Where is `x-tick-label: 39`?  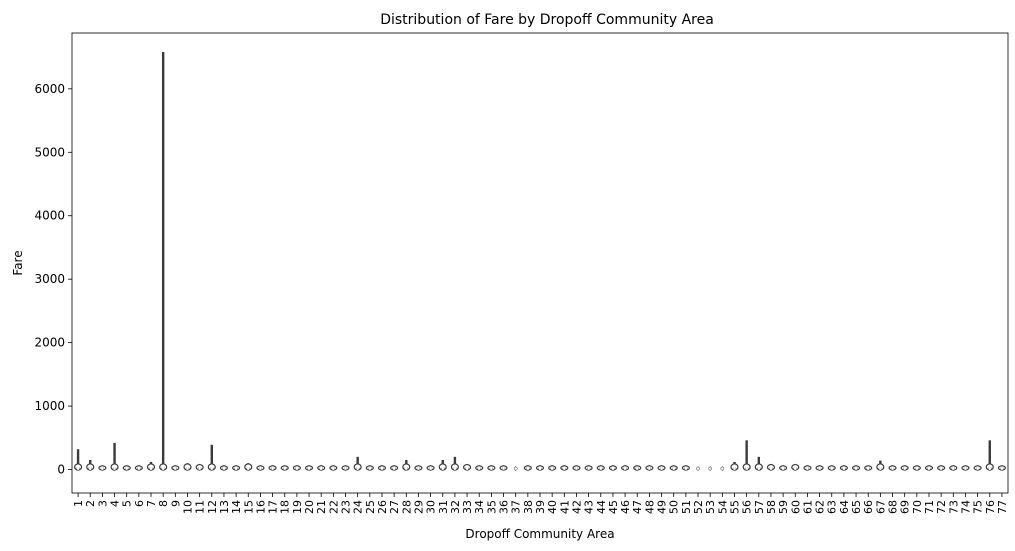
x-tick-label: 39 is located at coordinates (540, 507).